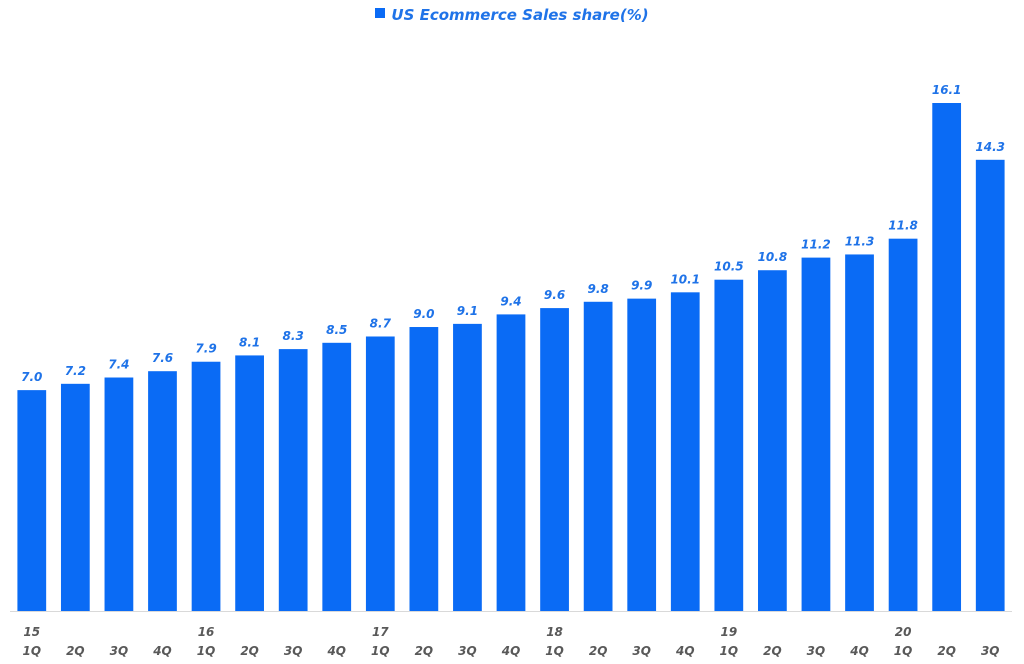  Describe the element at coordinates (816, 245) in the screenshot. I see `data-label: 11.2` at that location.